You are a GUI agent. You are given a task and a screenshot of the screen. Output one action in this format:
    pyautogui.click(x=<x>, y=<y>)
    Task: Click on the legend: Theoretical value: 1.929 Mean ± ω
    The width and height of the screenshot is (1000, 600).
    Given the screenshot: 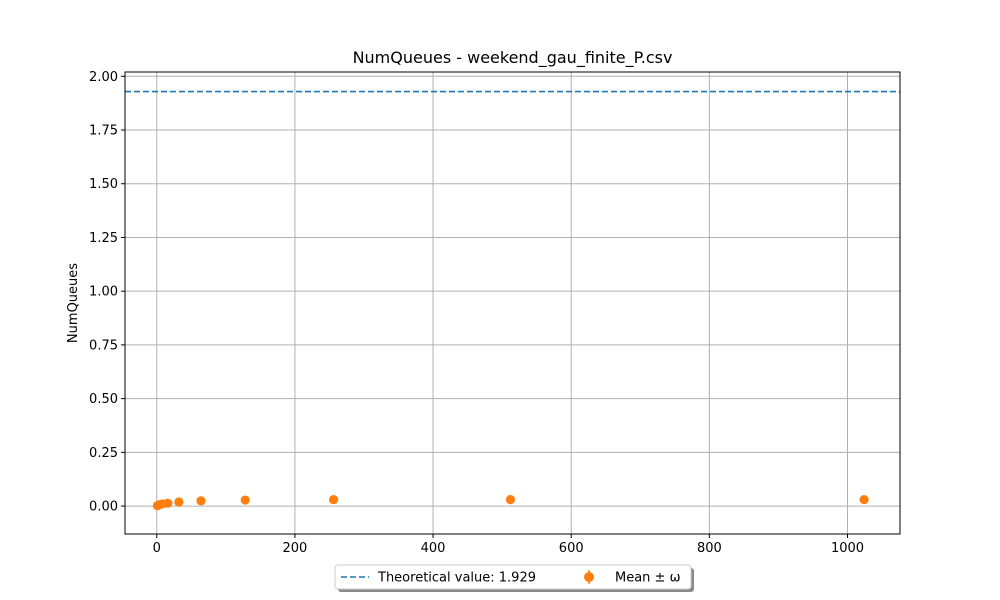 What is the action you would take?
    pyautogui.click(x=514, y=578)
    